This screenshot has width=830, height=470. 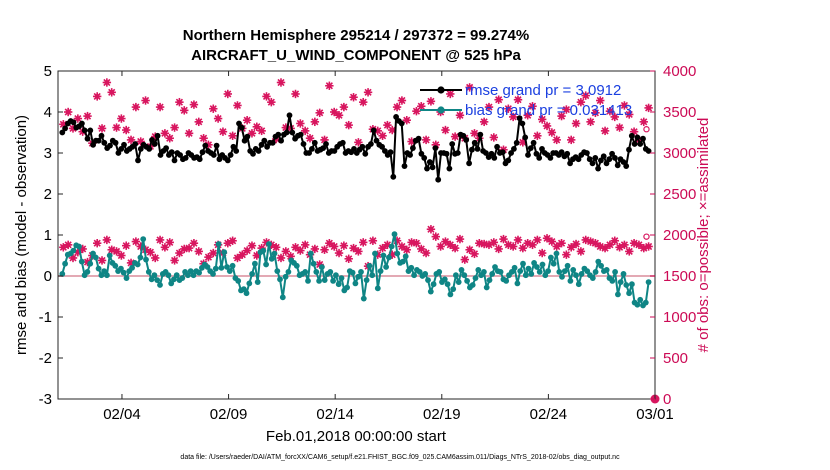 What do you see at coordinates (48, 112) in the screenshot?
I see `y-tick-label-left: 4` at bounding box center [48, 112].